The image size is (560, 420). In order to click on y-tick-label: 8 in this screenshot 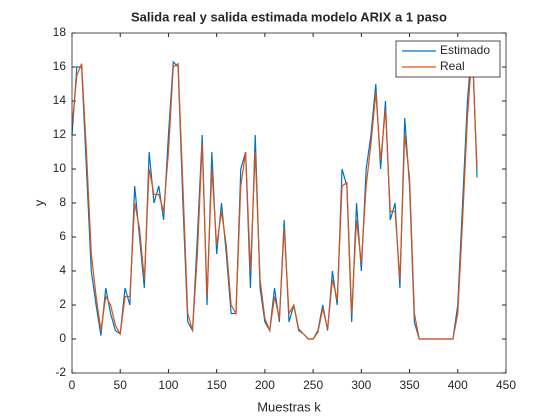, I will do `click(62, 202)`.